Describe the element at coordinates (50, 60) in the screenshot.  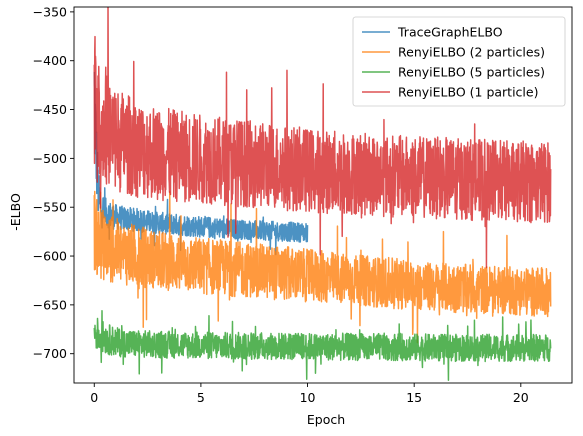
I see `y-tick-label: −400` at that location.